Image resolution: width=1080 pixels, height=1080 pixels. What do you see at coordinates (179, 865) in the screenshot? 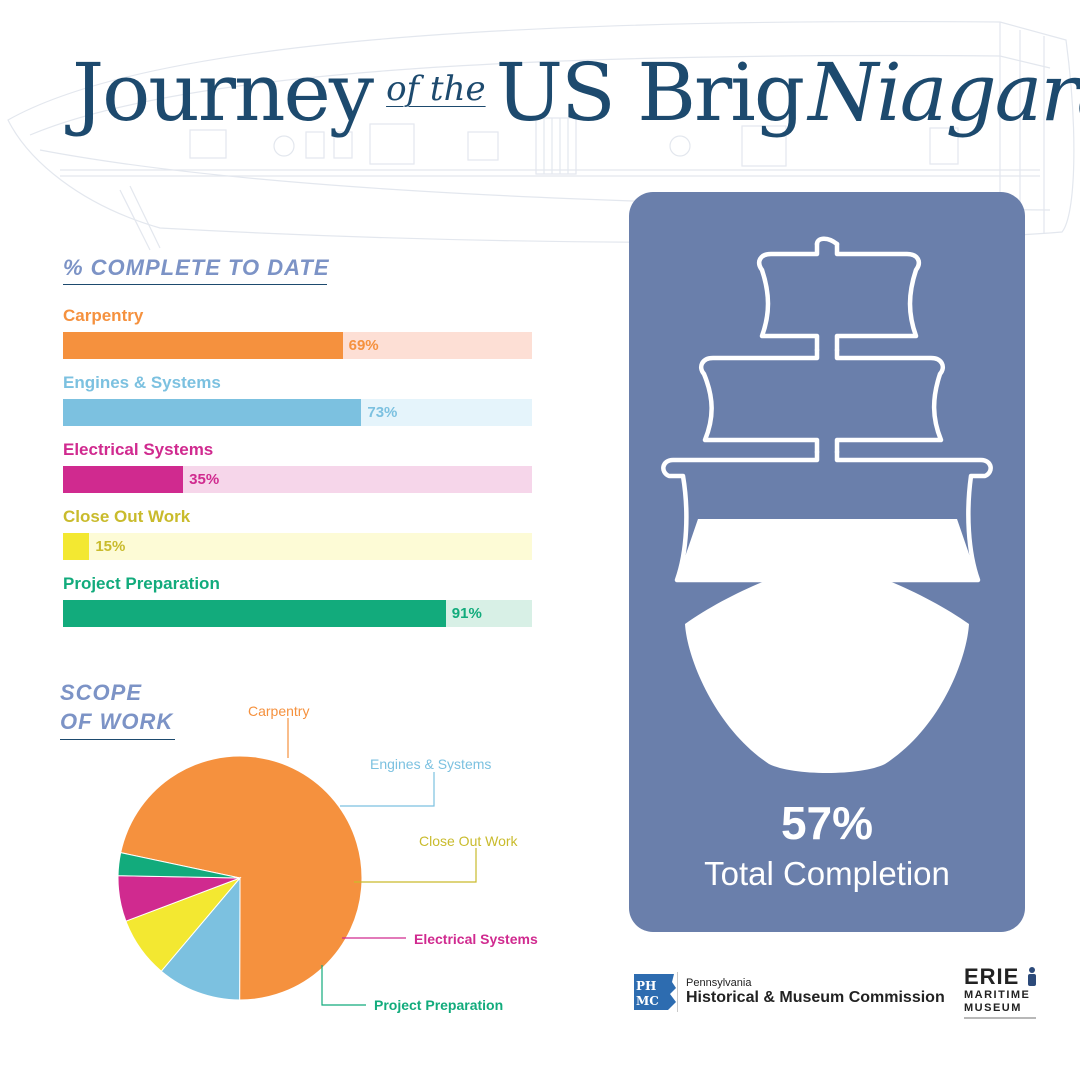
I see `pie-slice-preparation` at bounding box center [179, 865].